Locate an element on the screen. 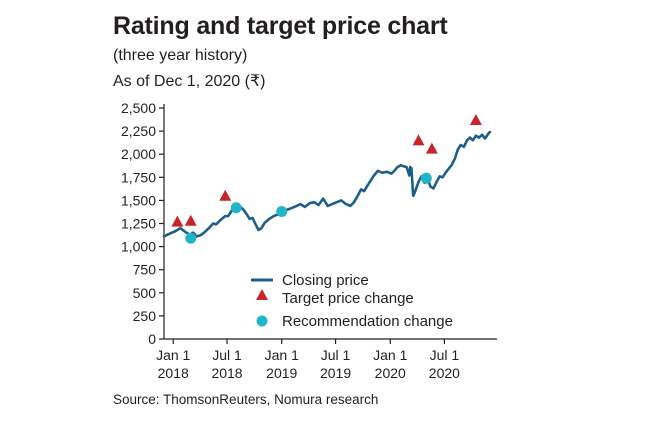 The image size is (660, 440). y-tick-label: 2,500 is located at coordinates (138, 108).